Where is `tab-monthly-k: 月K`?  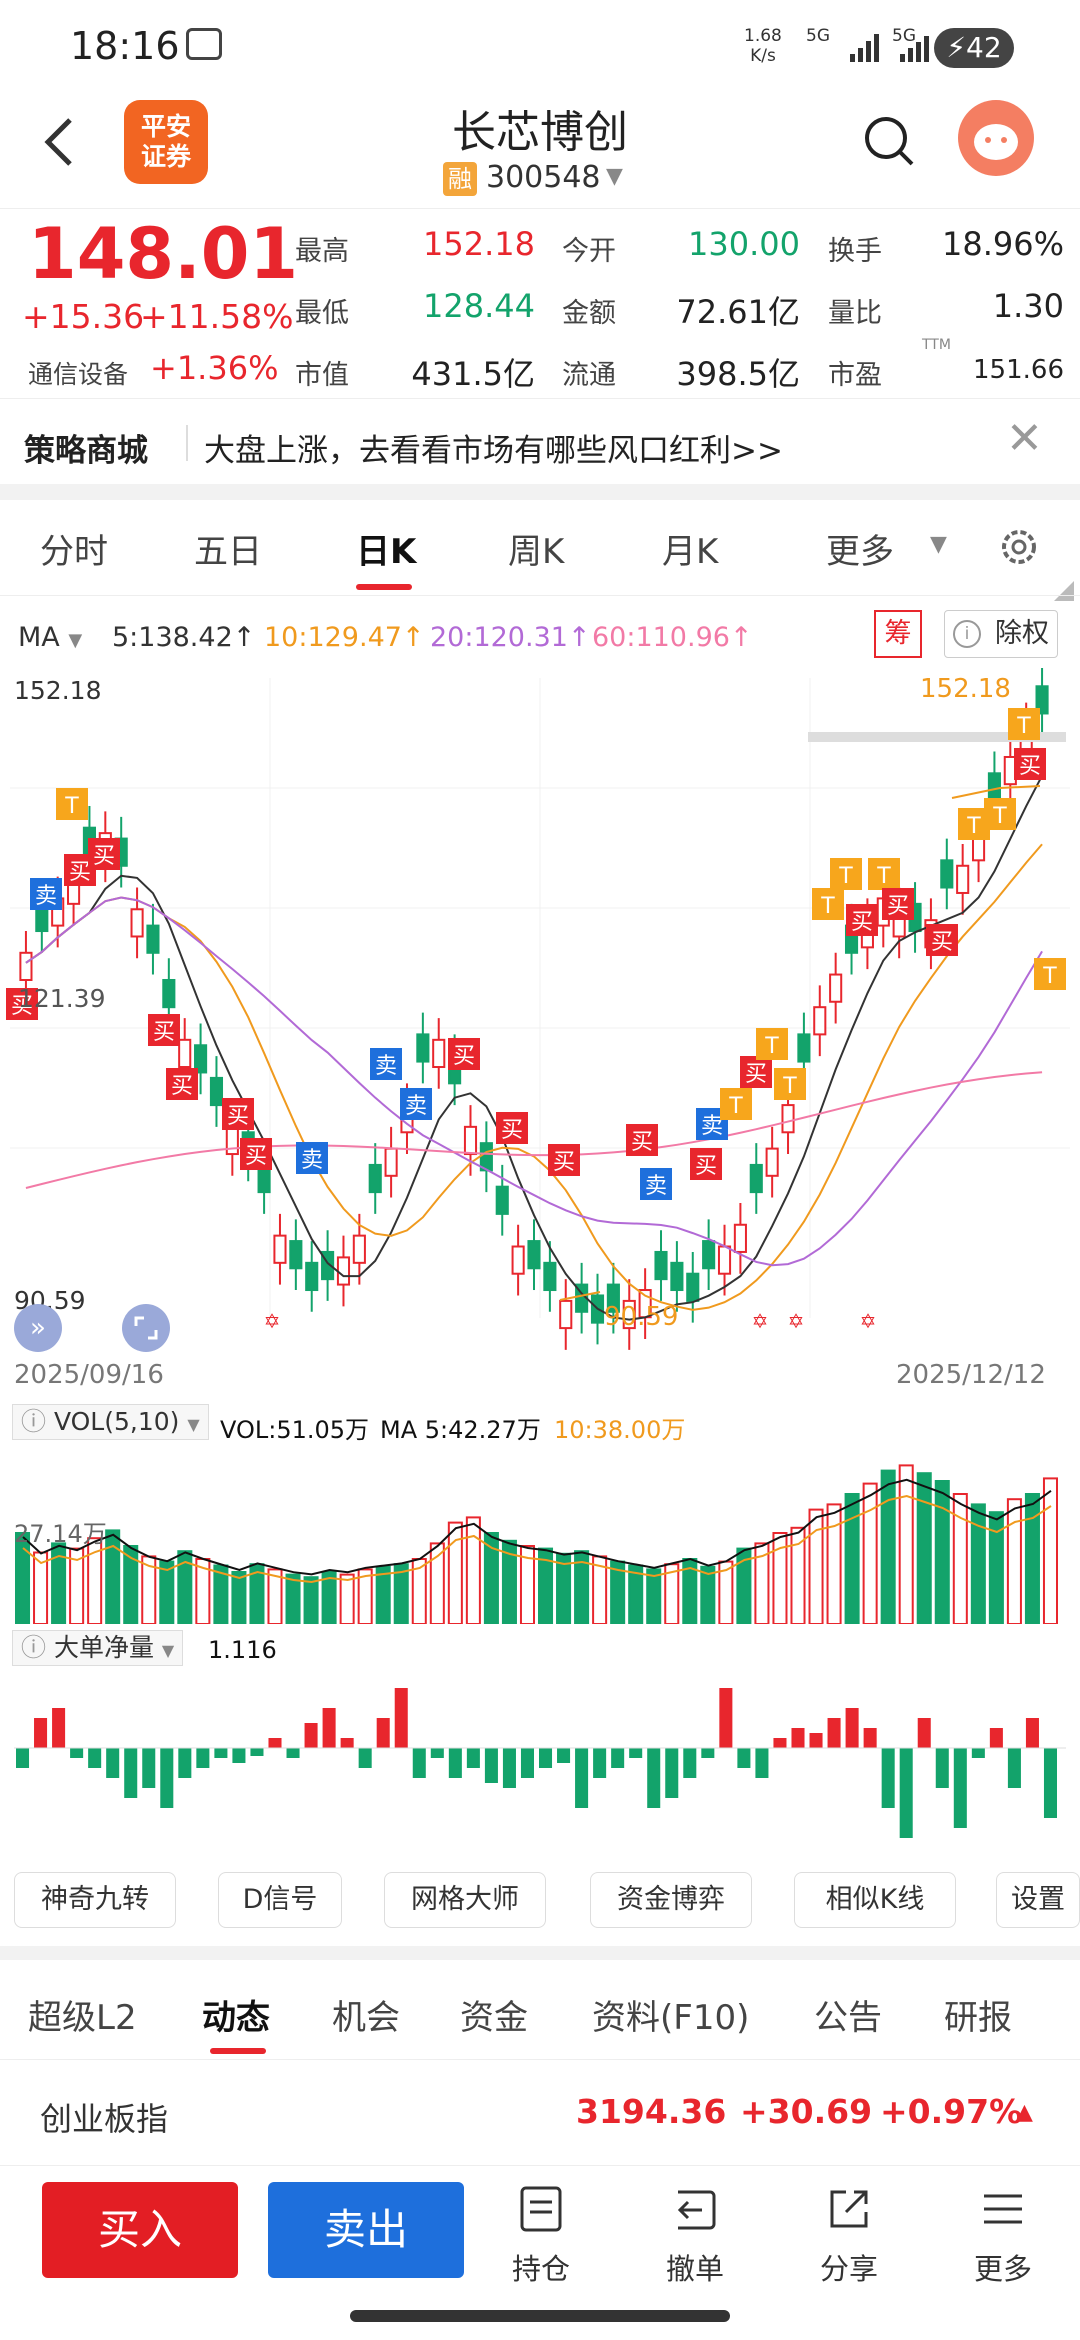
tab-monthly-k: 月K is located at coordinates (690, 552).